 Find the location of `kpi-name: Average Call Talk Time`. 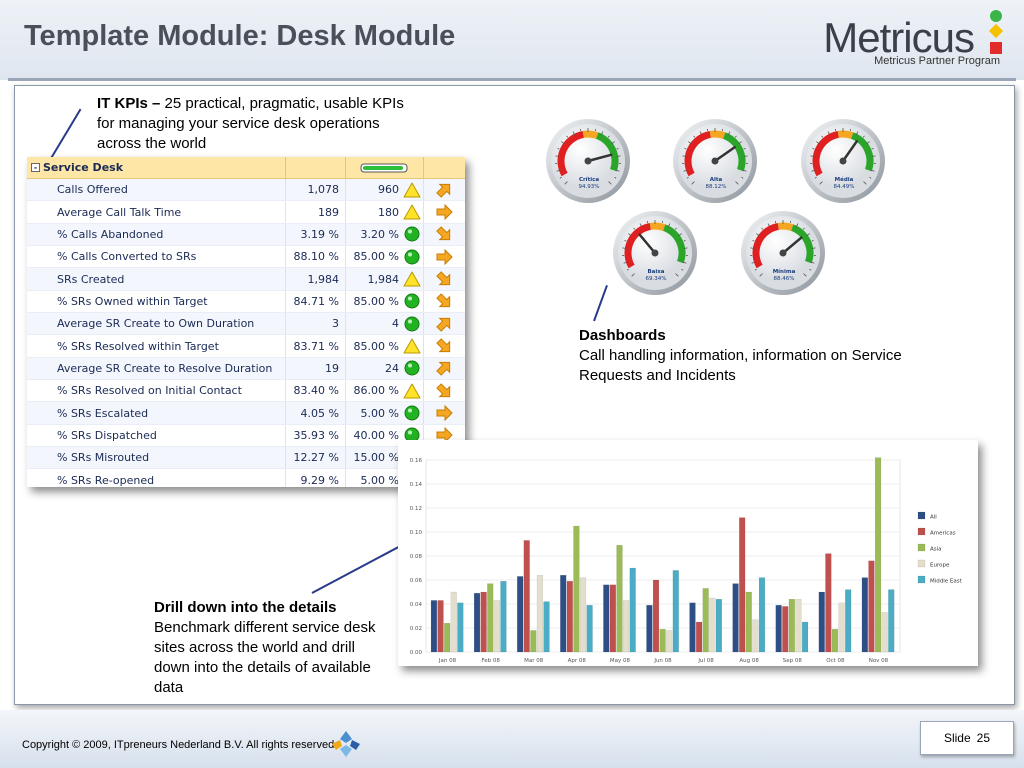

kpi-name: Average Call Talk Time is located at coordinates (119, 212).